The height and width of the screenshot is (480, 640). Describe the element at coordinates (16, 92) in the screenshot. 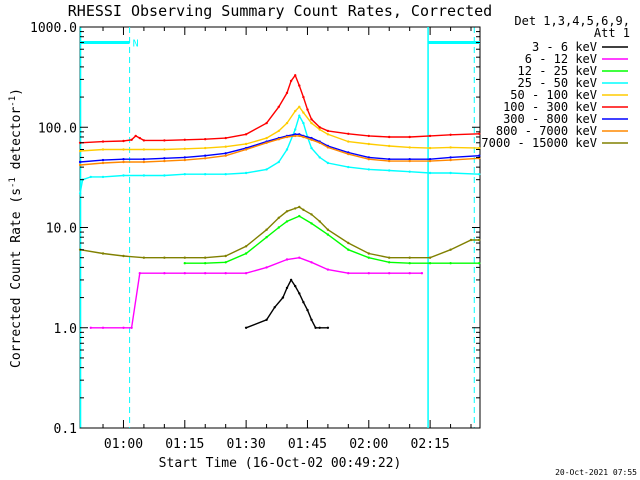

I see `y-axis-label-end: )` at that location.